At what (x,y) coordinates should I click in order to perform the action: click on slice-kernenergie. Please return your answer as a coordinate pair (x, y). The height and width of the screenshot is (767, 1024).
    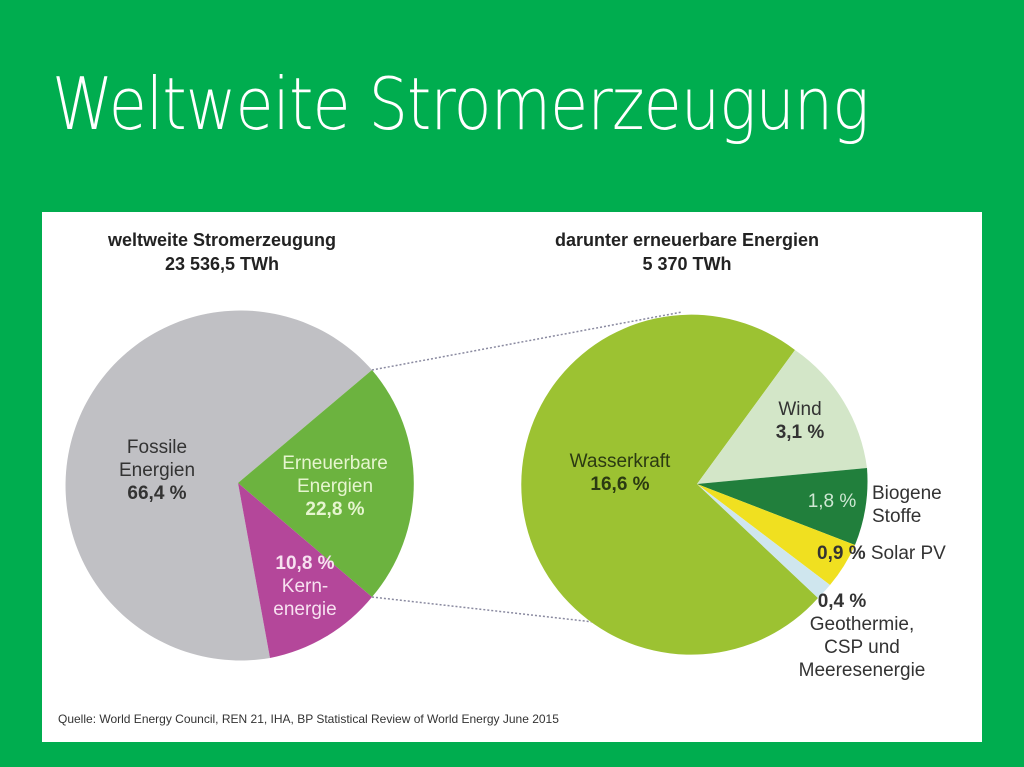
    Looking at the image, I should click on (305, 570).